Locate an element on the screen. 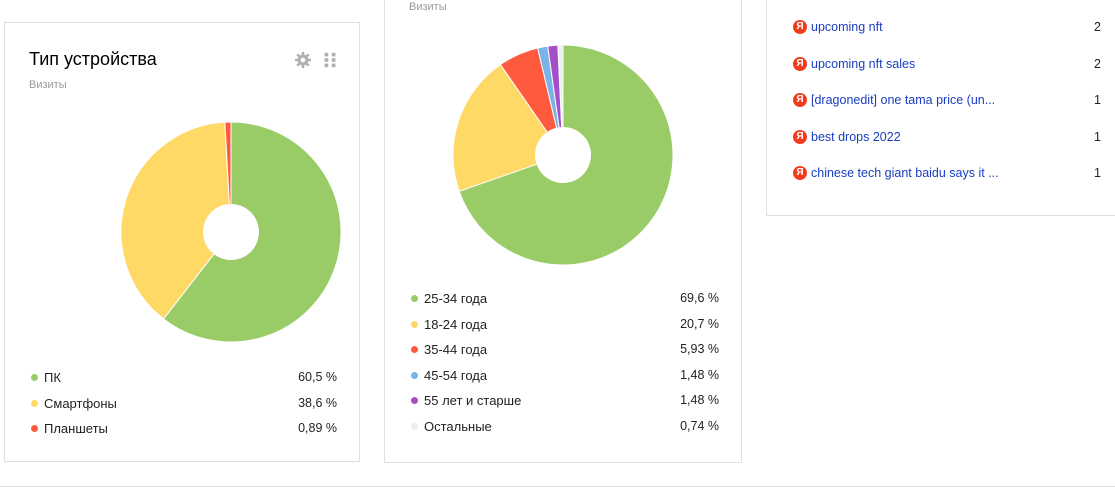 The width and height of the screenshot is (1115, 495). legend-item: Планшеты 0,89 % is located at coordinates (183, 429).